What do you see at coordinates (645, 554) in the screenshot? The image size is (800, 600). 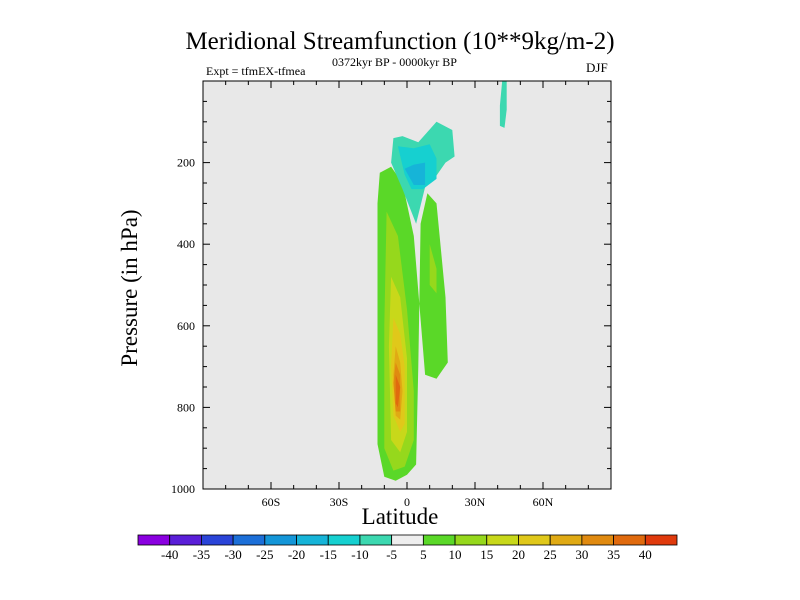 I see `colorbar-label: 40` at bounding box center [645, 554].